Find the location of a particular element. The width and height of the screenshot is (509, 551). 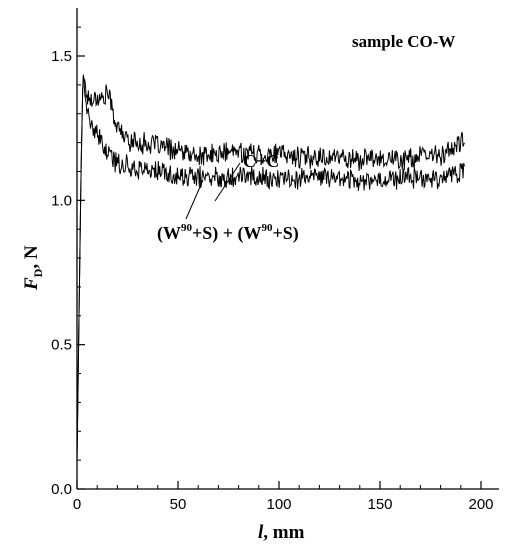

x-tick-label: 0 is located at coordinates (77, 504).